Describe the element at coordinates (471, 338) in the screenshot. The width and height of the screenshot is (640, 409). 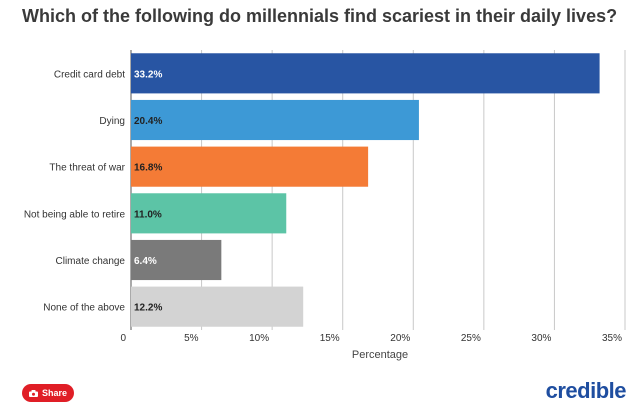
I see `x-tick-label: 25%` at that location.